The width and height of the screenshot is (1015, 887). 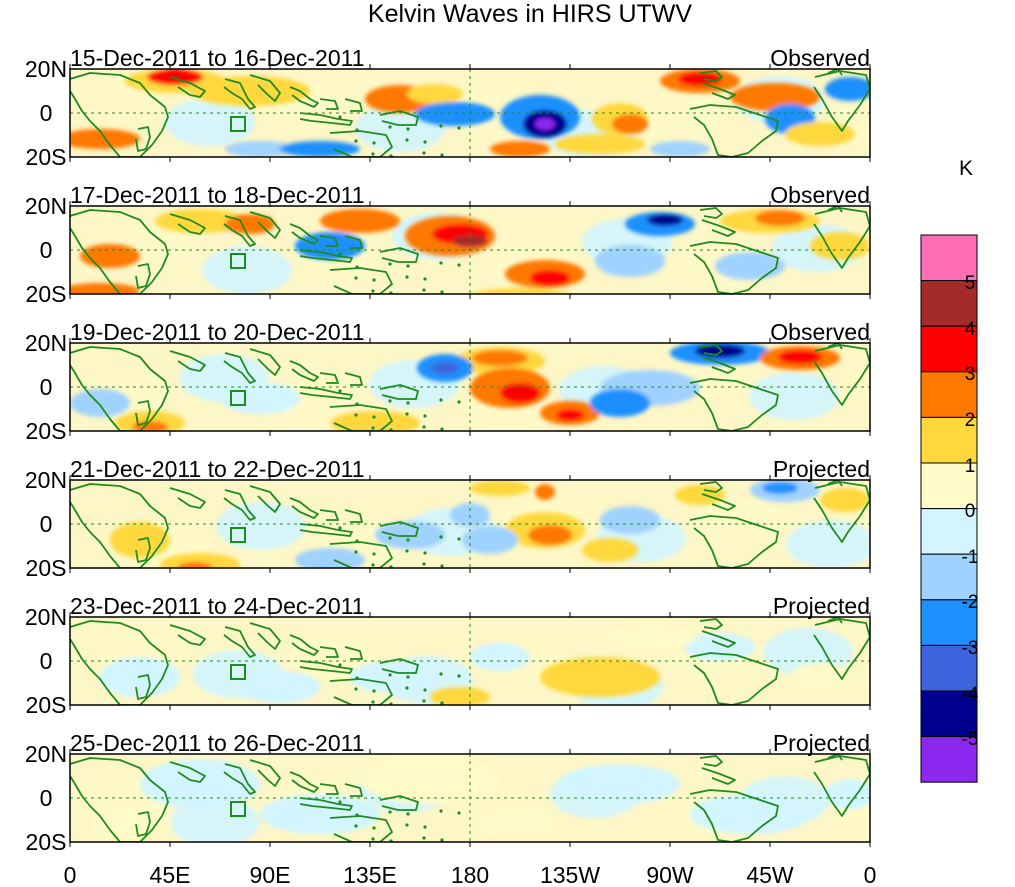 I want to click on figure-title: Kelvin Waves in HIRS UTWV, so click(x=530, y=14).